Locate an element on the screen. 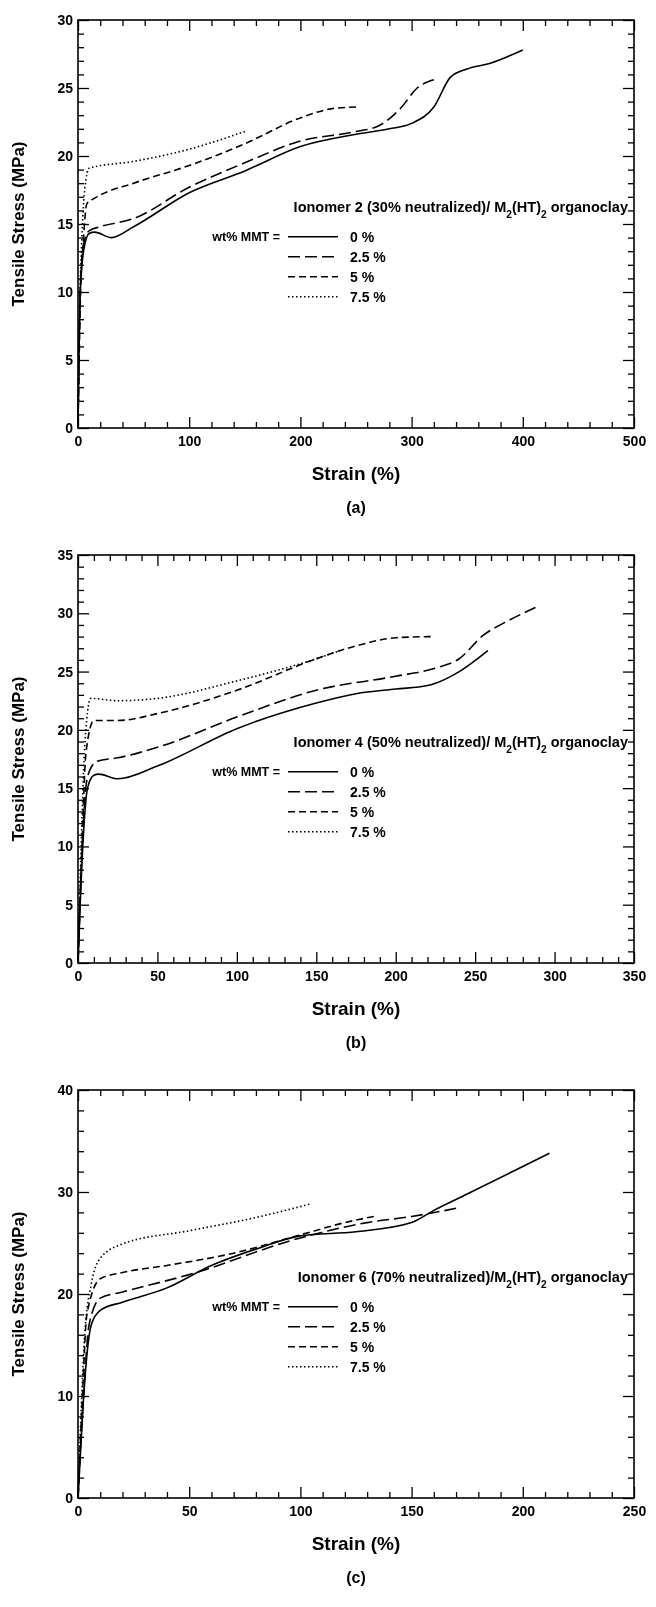 This screenshot has width=656, height=1607. x-tick-label: 500 is located at coordinates (634, 440).